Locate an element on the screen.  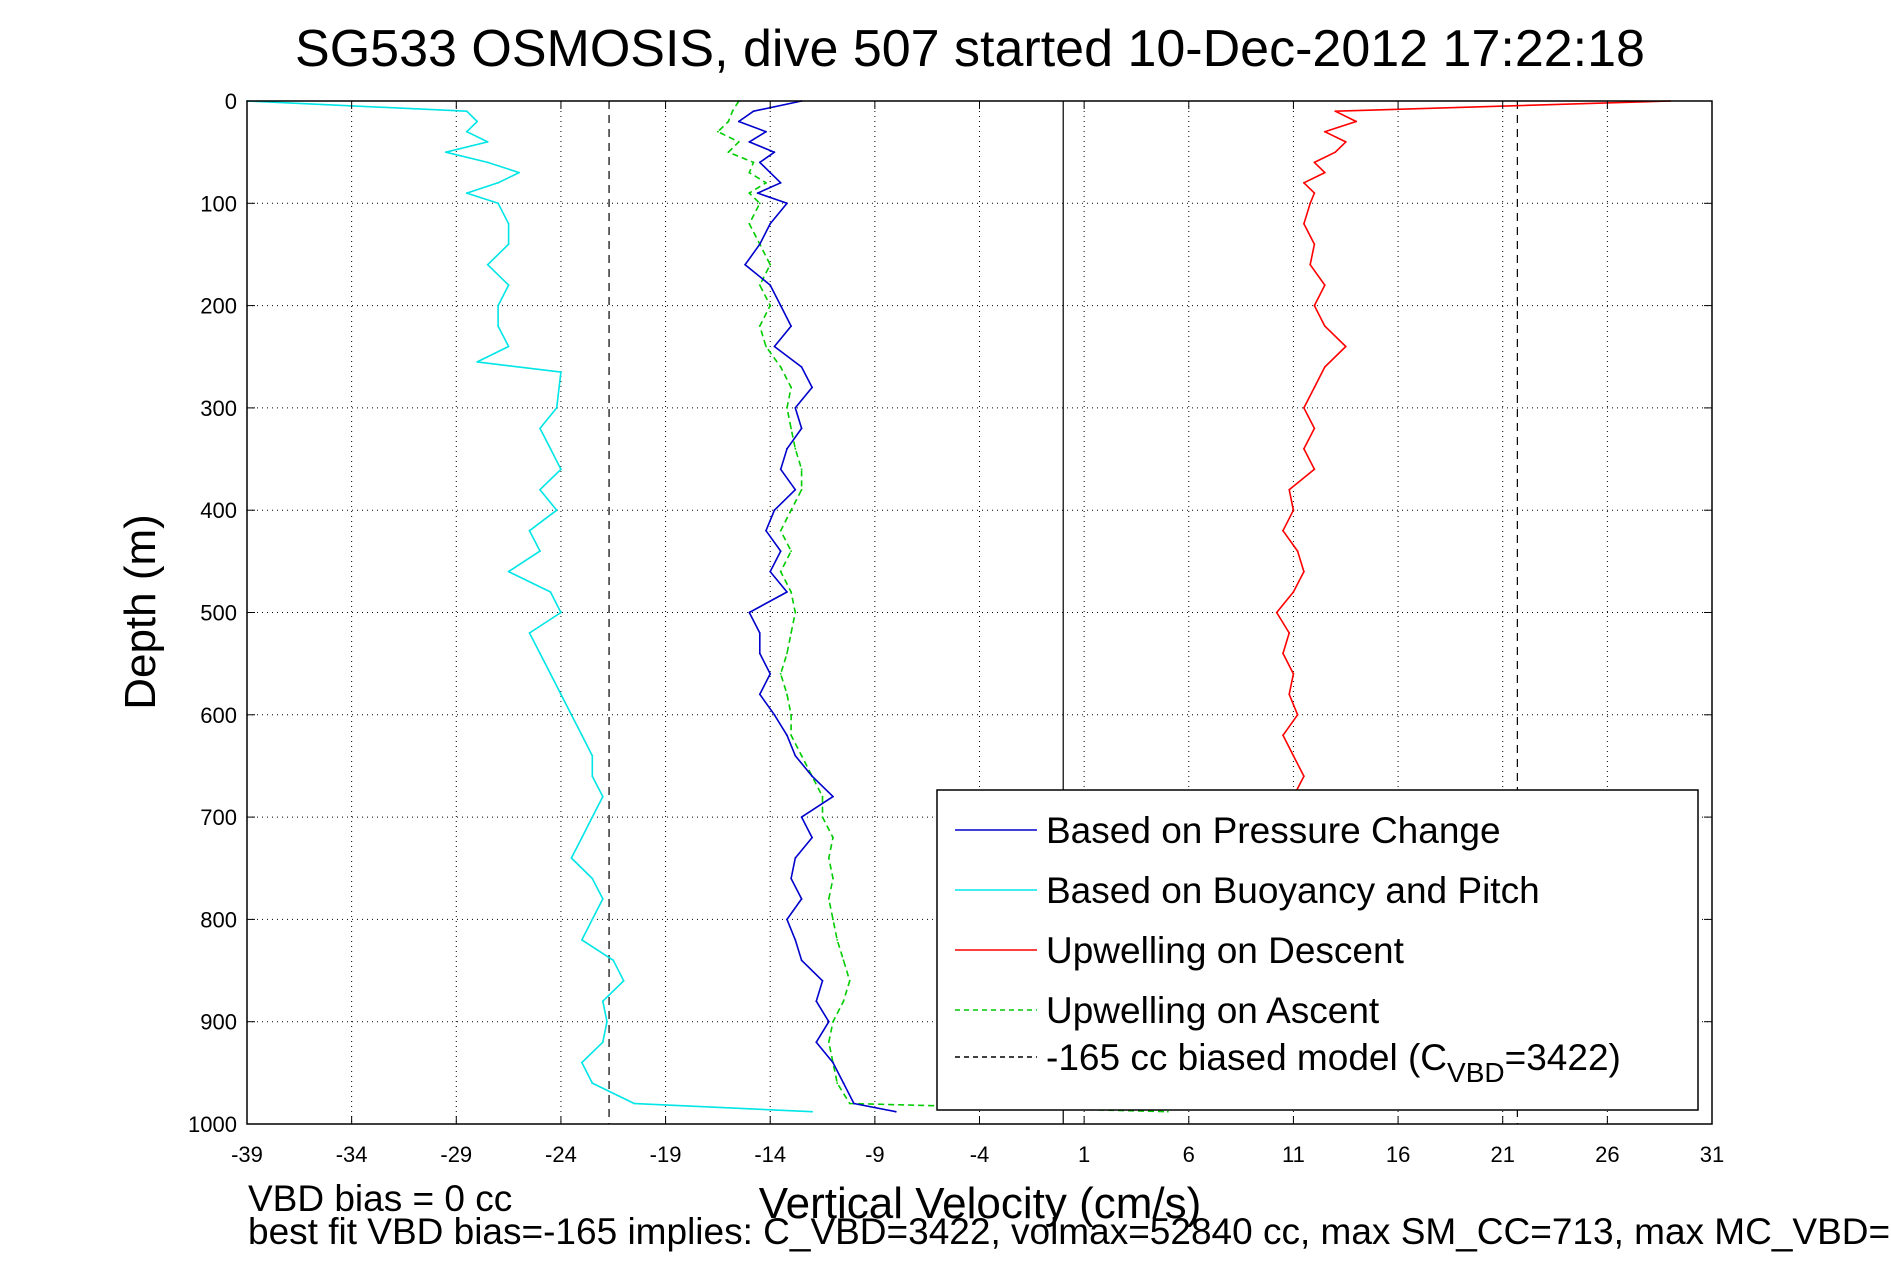
x-tick-label: 31 is located at coordinates (1712, 1154).